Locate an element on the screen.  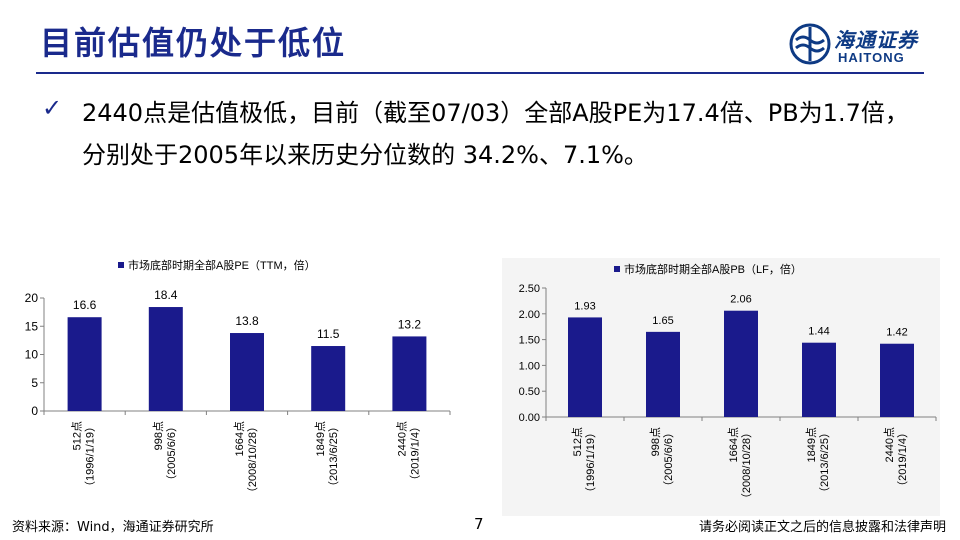
legend-label: 市场底部时期全部A股PE（TTM，倍） is located at coordinates (222, 265).